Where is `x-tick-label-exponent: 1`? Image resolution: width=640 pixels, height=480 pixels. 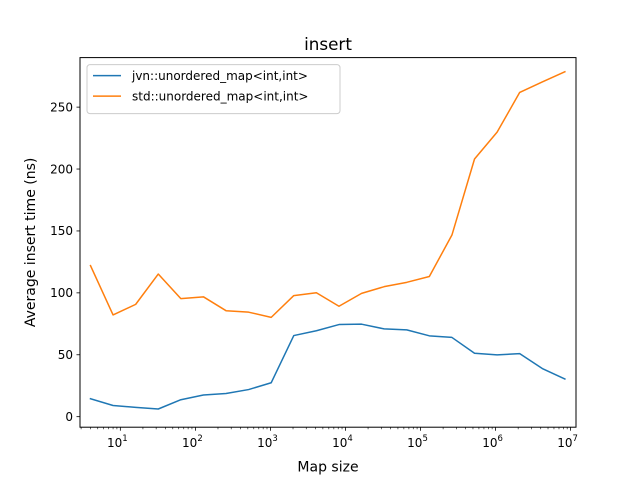 x-tick-label-exponent: 1 is located at coordinates (124, 439).